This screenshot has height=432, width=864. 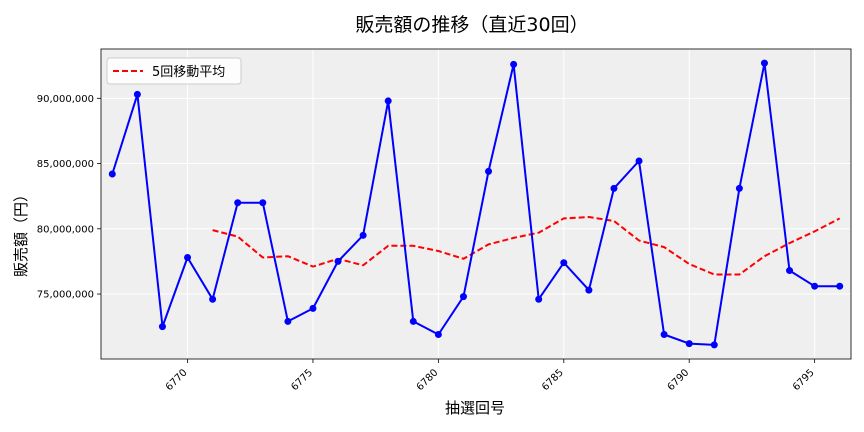 I want to click on x-axis-label: 抽選回号, so click(x=475, y=408).